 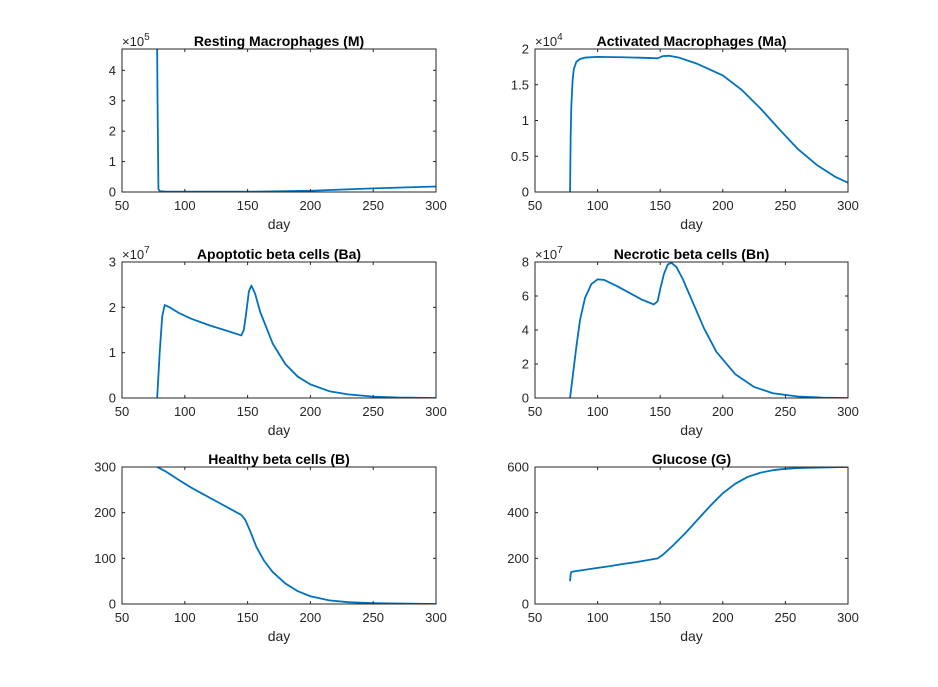 I want to click on y-tick-label: 400, so click(x=518, y=512).